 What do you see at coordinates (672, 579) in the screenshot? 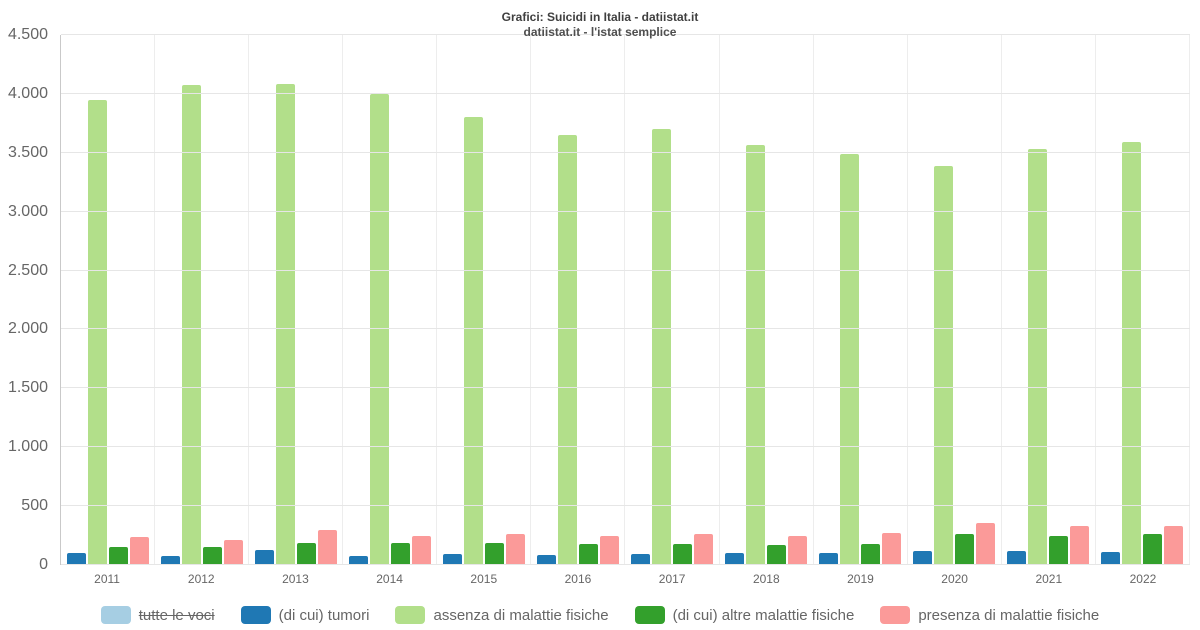
I see `x-tick-label: 2017` at bounding box center [672, 579].